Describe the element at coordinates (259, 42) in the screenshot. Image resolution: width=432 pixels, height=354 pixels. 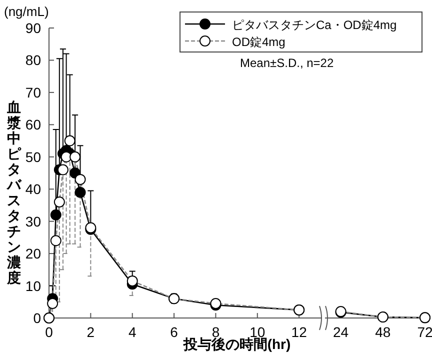
I see `legend-label: OD錠4mg` at that location.